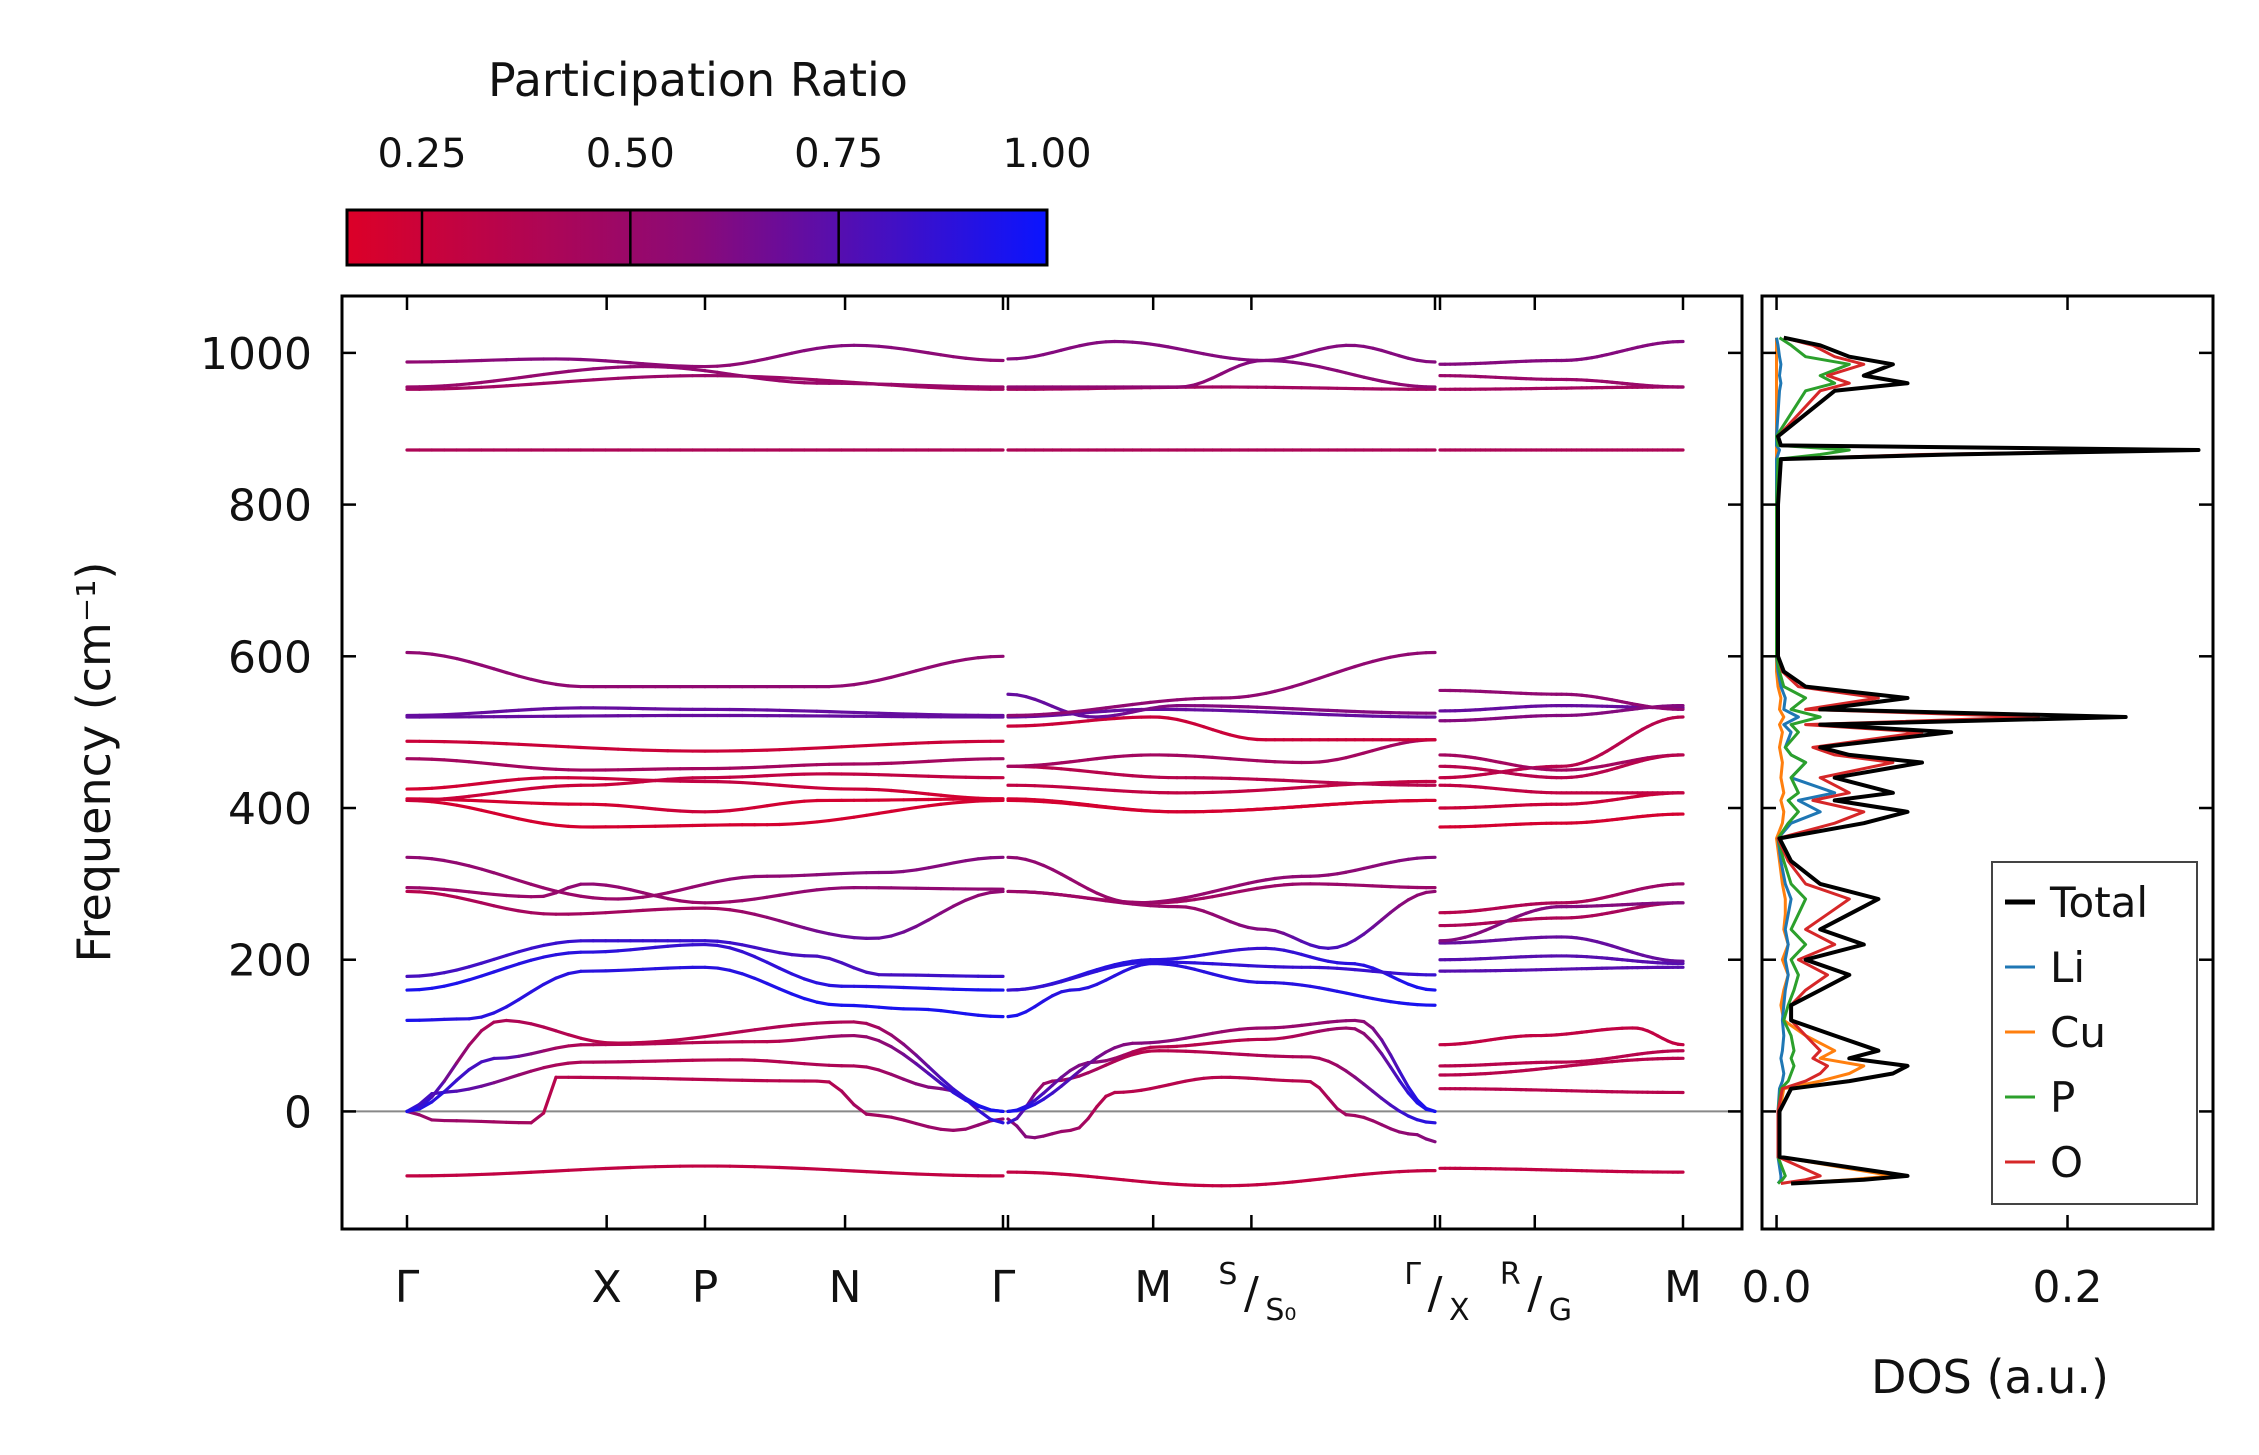  What do you see at coordinates (1806, 761) in the screenshot?
I see `dos-line-li` at bounding box center [1806, 761].